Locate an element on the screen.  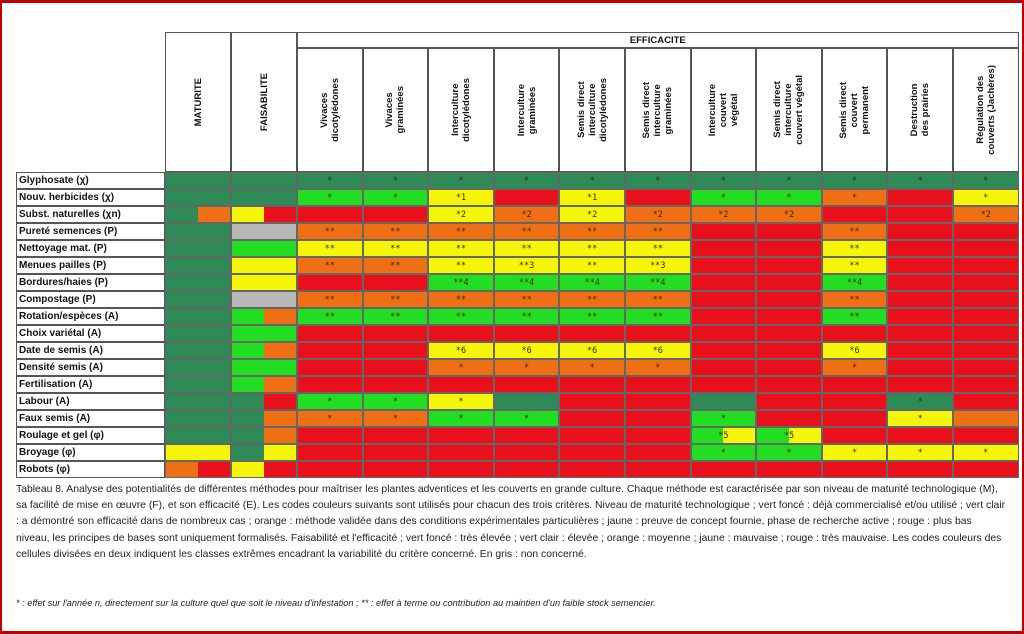
header-efficacite-col-label: Semis direct couvert permanent is located at coordinates (855, 110).